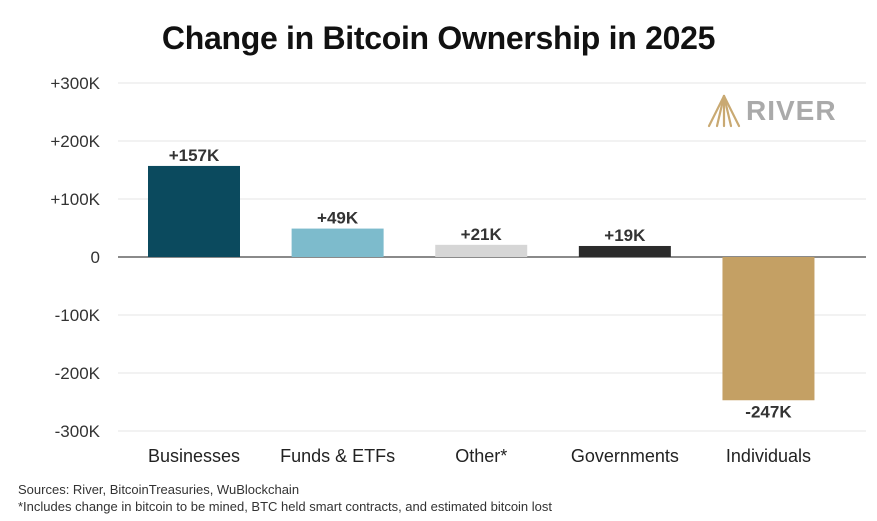  What do you see at coordinates (75, 83) in the screenshot?
I see `y-tick-label: +300K` at bounding box center [75, 83].